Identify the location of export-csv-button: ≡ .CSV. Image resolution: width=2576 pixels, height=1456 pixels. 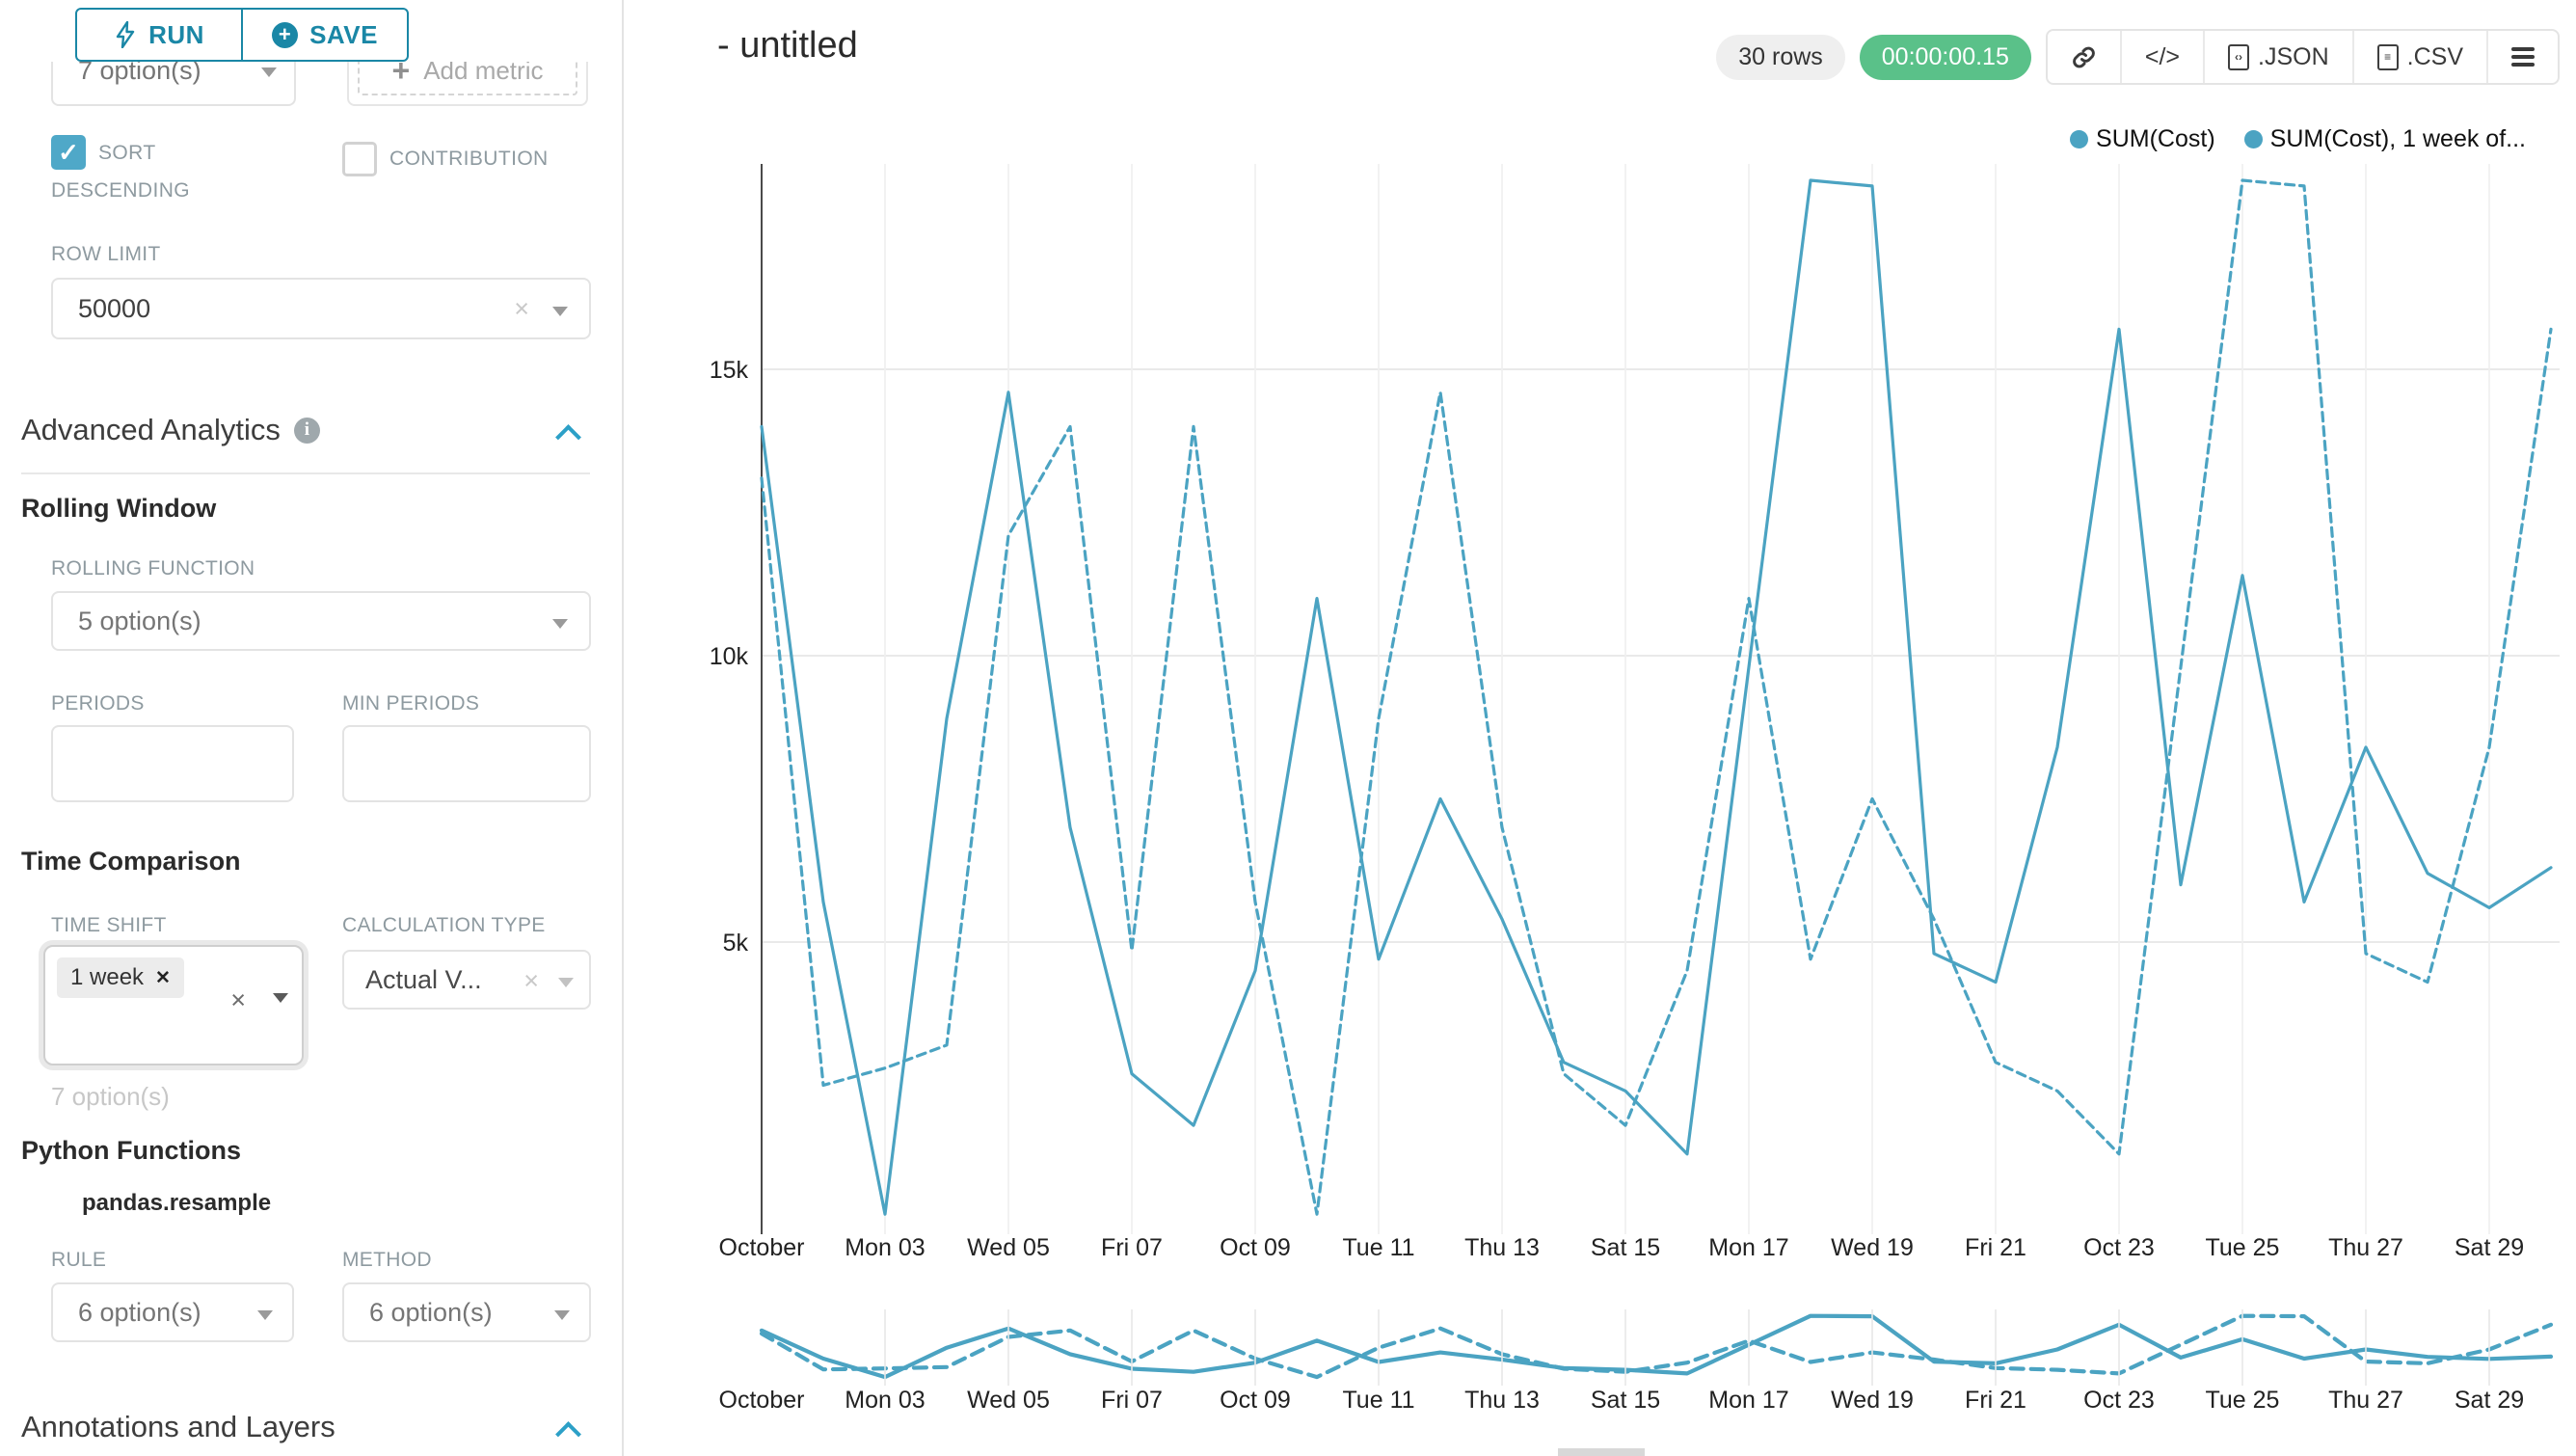
(2419, 57).